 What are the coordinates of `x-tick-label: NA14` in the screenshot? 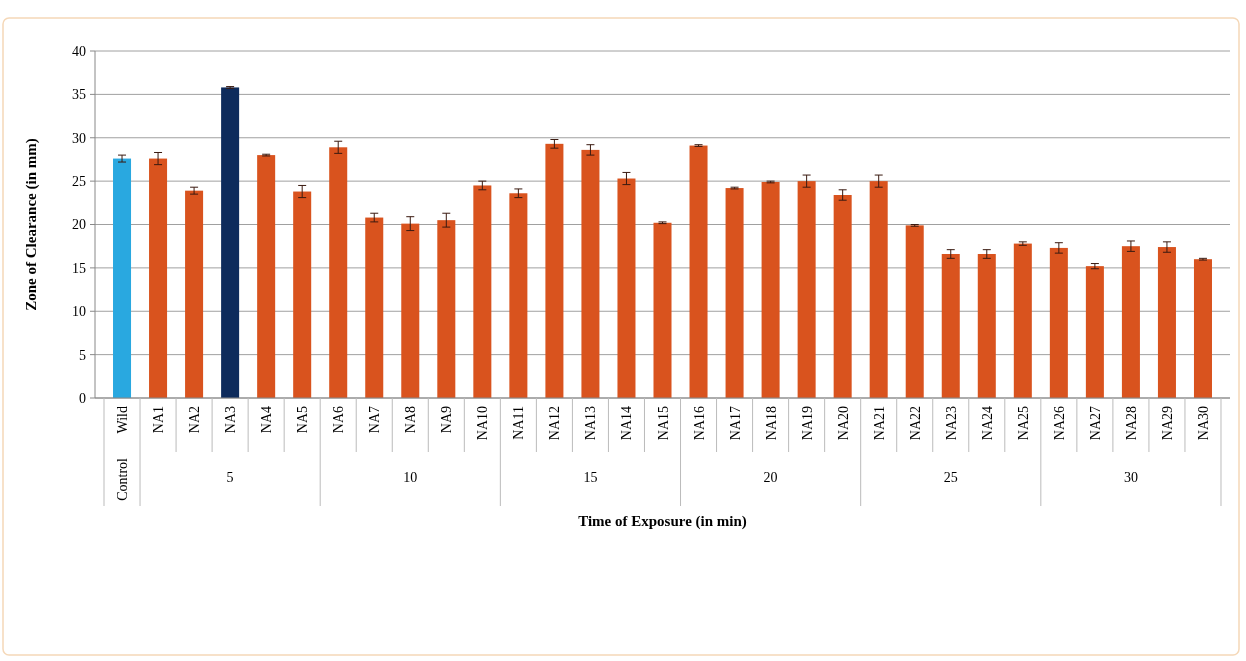 It's located at (627, 423).